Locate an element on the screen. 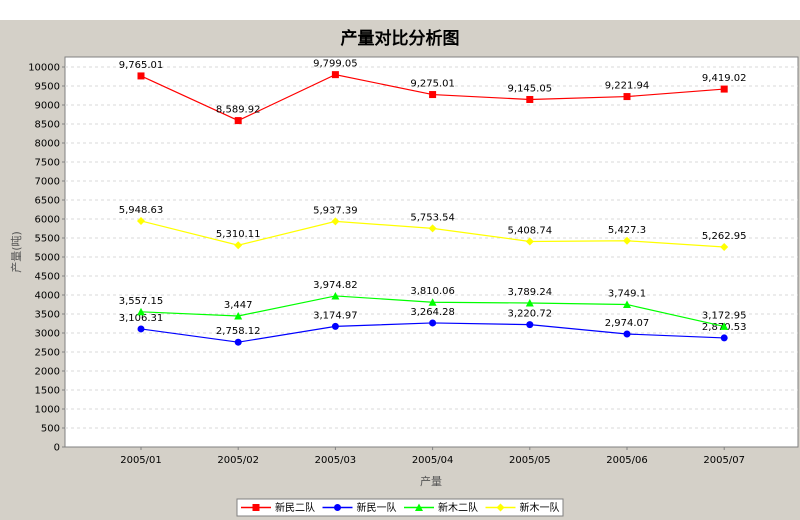 Image resolution: width=800 pixels, height=520 pixels. data-label: 2,758.12 is located at coordinates (238, 331).